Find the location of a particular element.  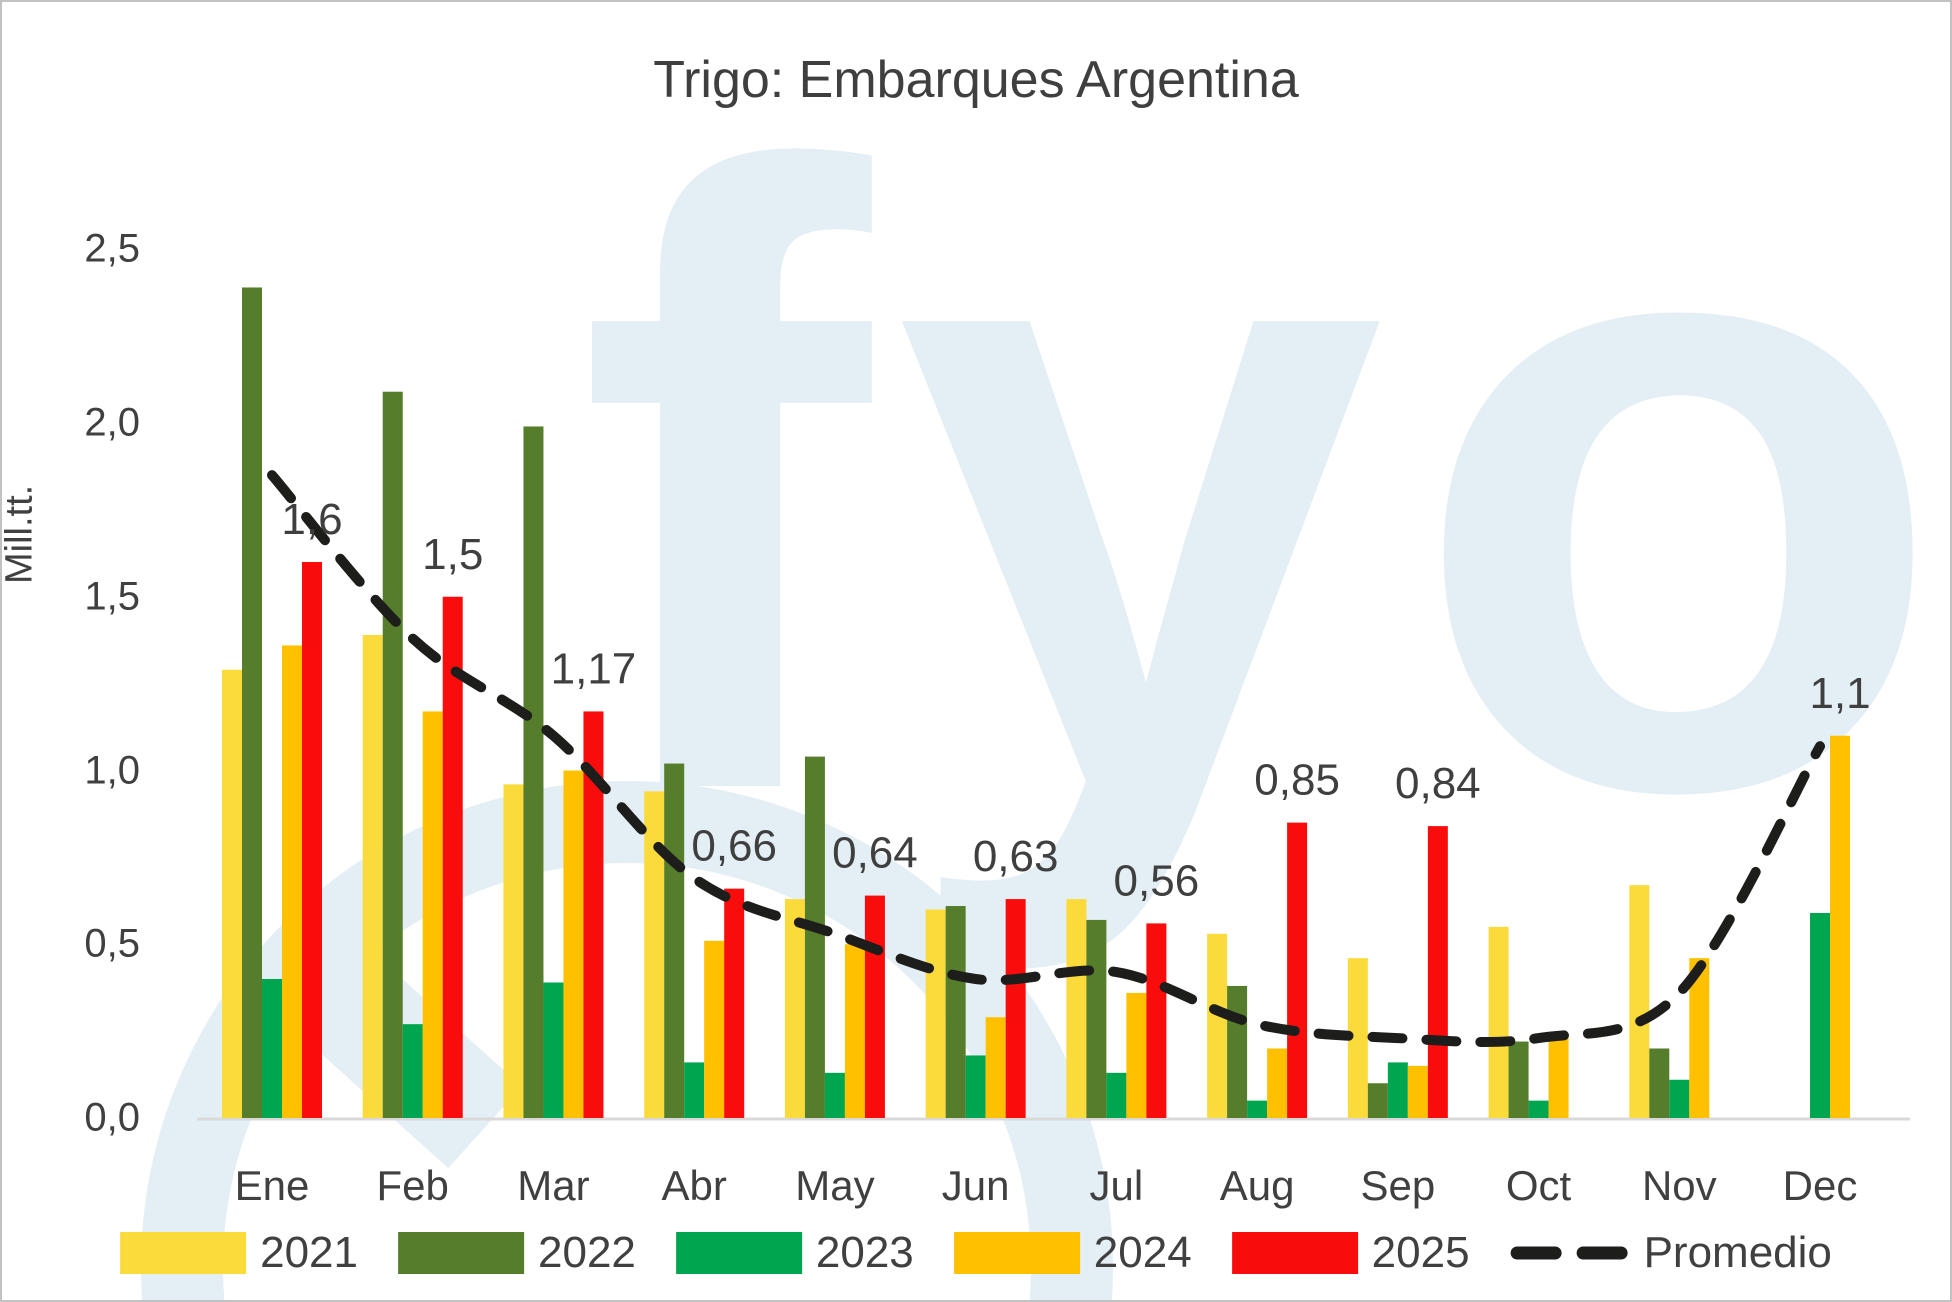

data-label-Abr-2025: 0,66 is located at coordinates (734, 846).